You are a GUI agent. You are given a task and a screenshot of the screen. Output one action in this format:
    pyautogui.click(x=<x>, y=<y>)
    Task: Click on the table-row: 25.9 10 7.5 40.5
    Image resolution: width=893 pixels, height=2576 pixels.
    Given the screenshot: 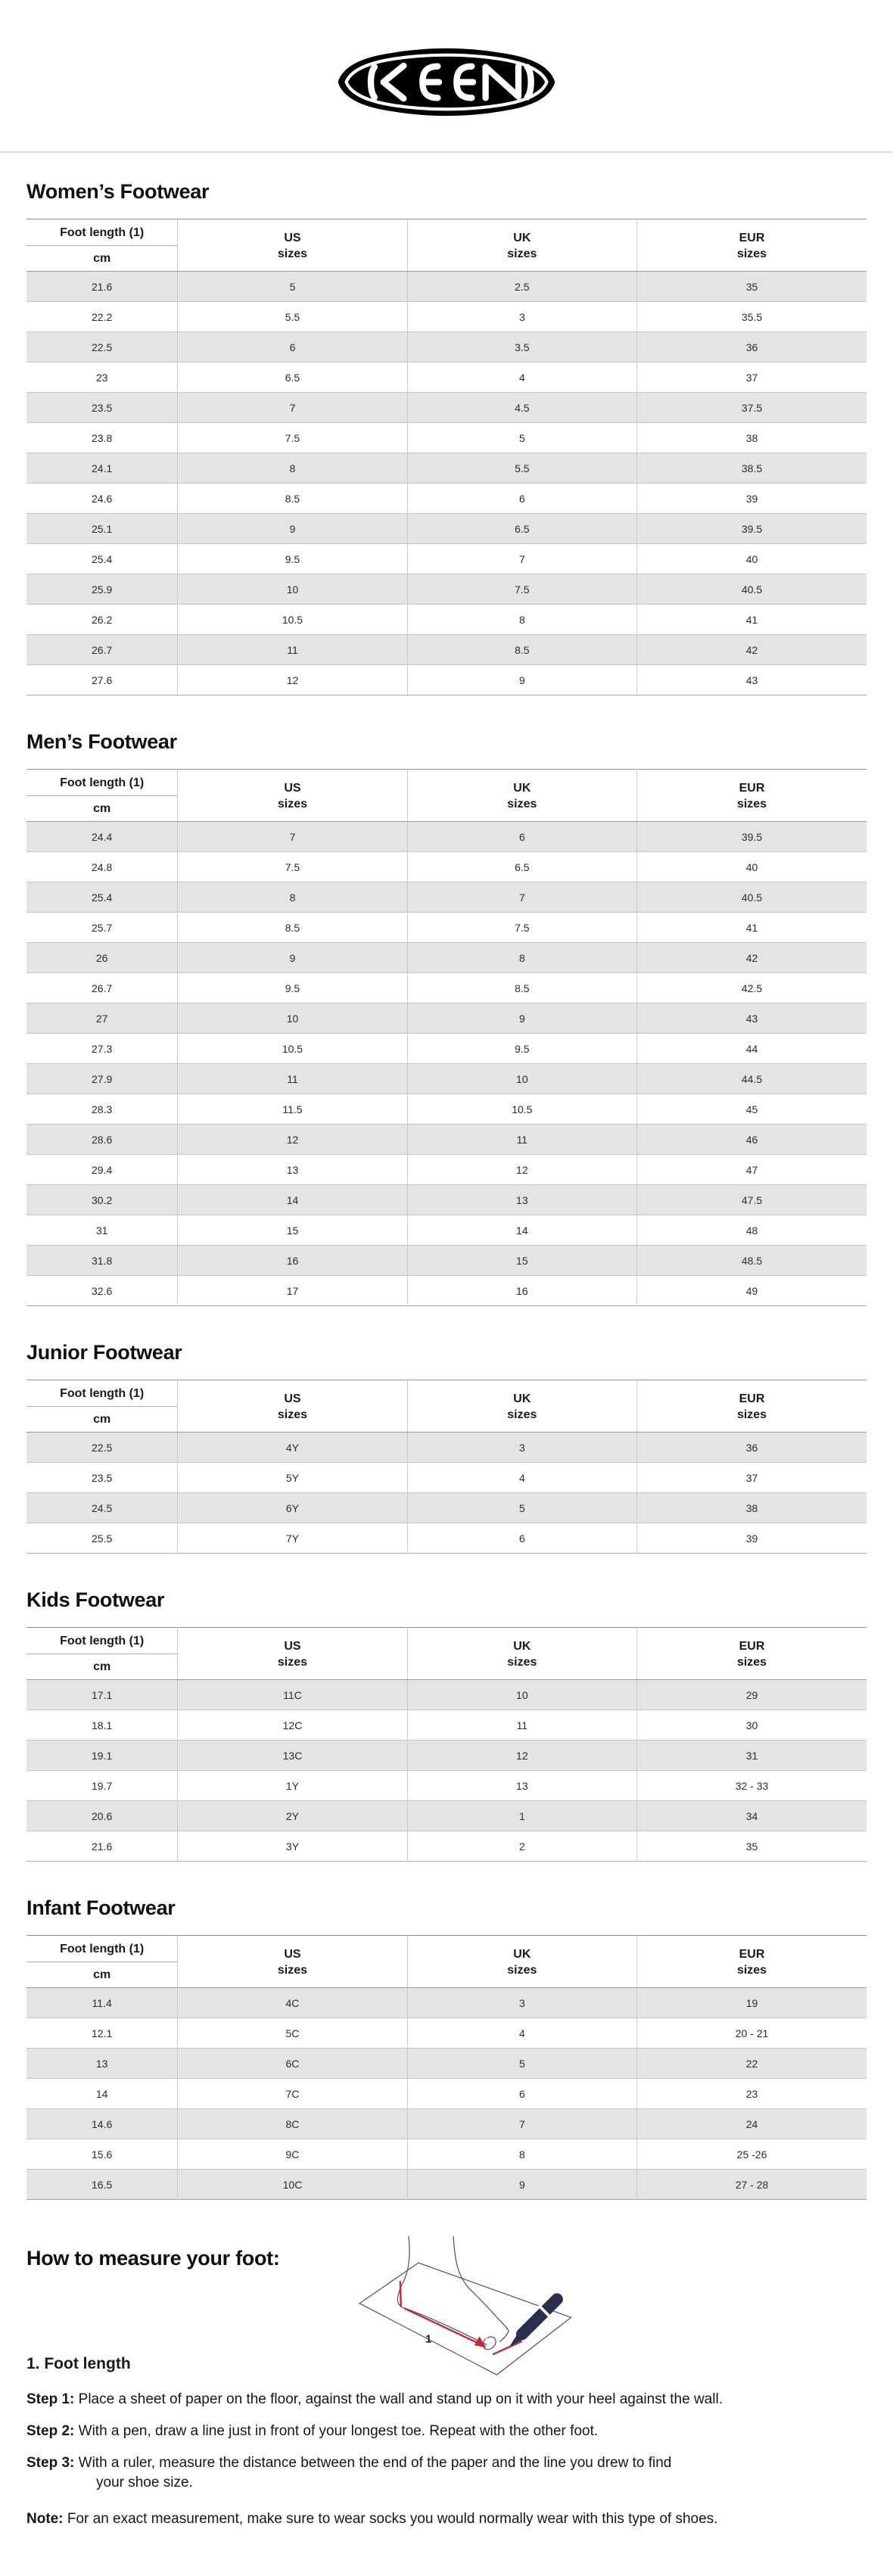 What is the action you would take?
    pyautogui.click(x=446, y=590)
    